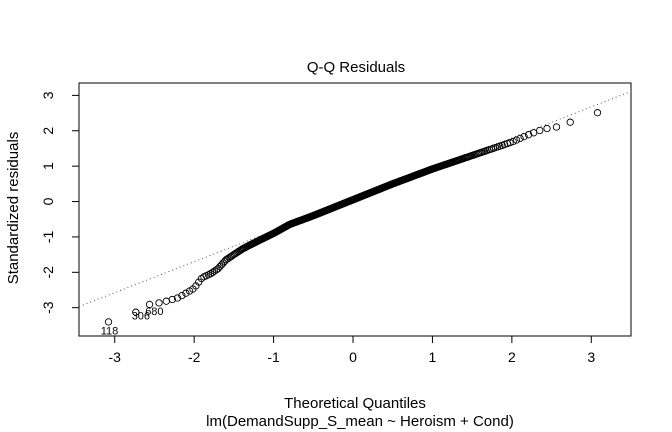  I want to click on y-tick-label: -1, so click(48, 236).